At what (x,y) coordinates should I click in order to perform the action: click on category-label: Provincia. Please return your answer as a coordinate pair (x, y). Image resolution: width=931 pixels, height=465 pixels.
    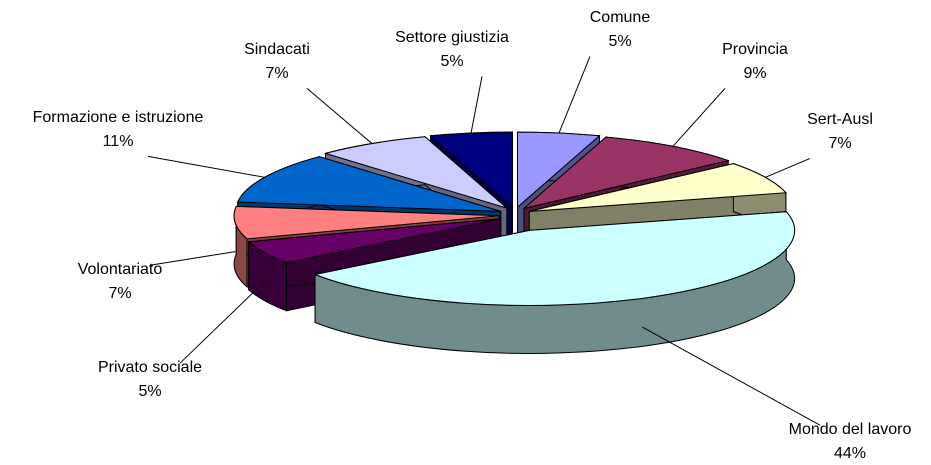
    Looking at the image, I should click on (755, 49).